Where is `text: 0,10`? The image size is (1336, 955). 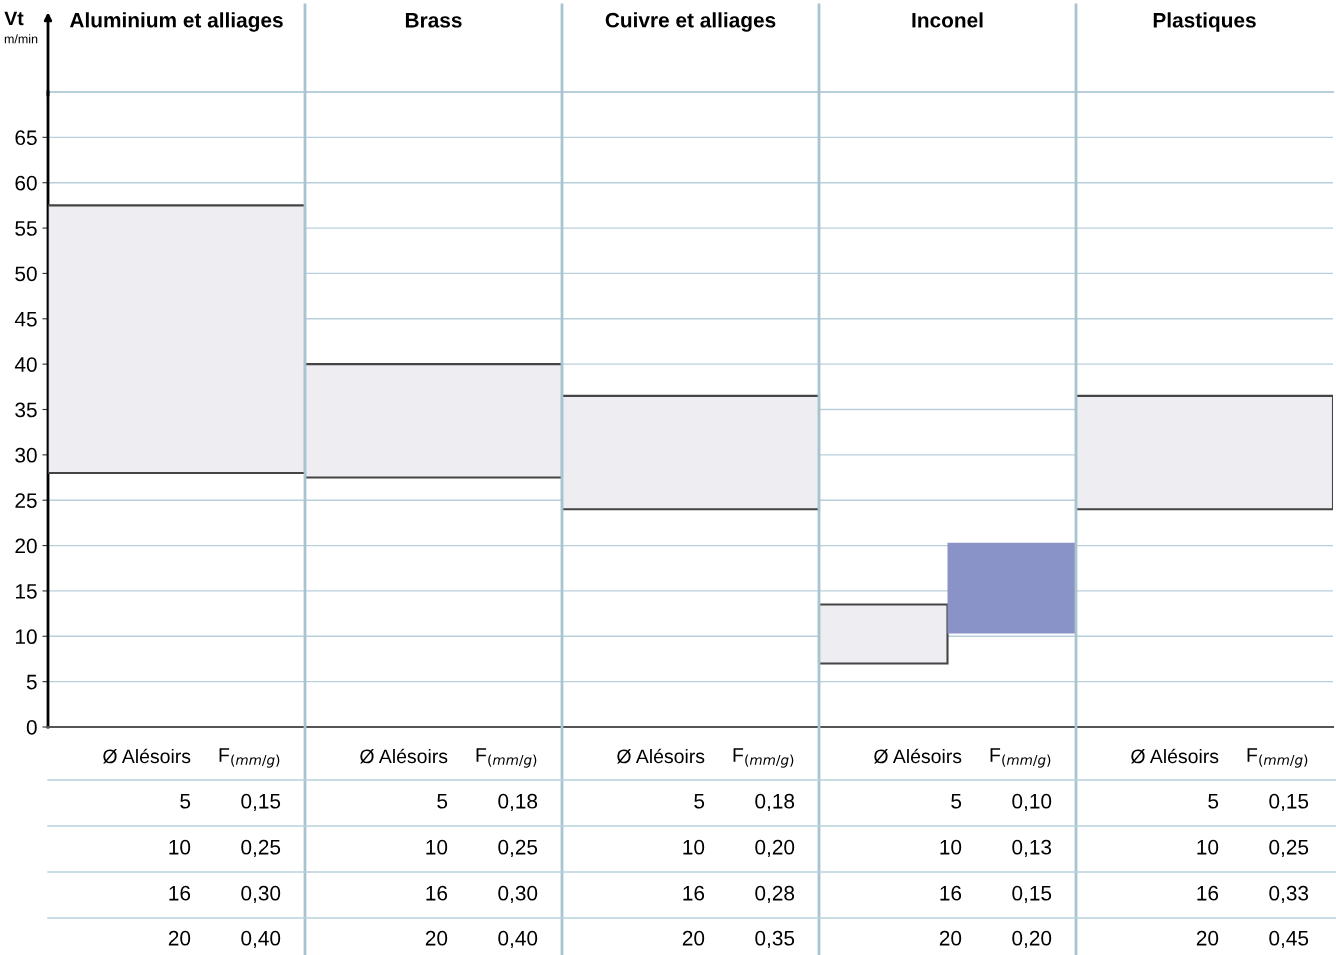
text: 0,10 is located at coordinates (1032, 802).